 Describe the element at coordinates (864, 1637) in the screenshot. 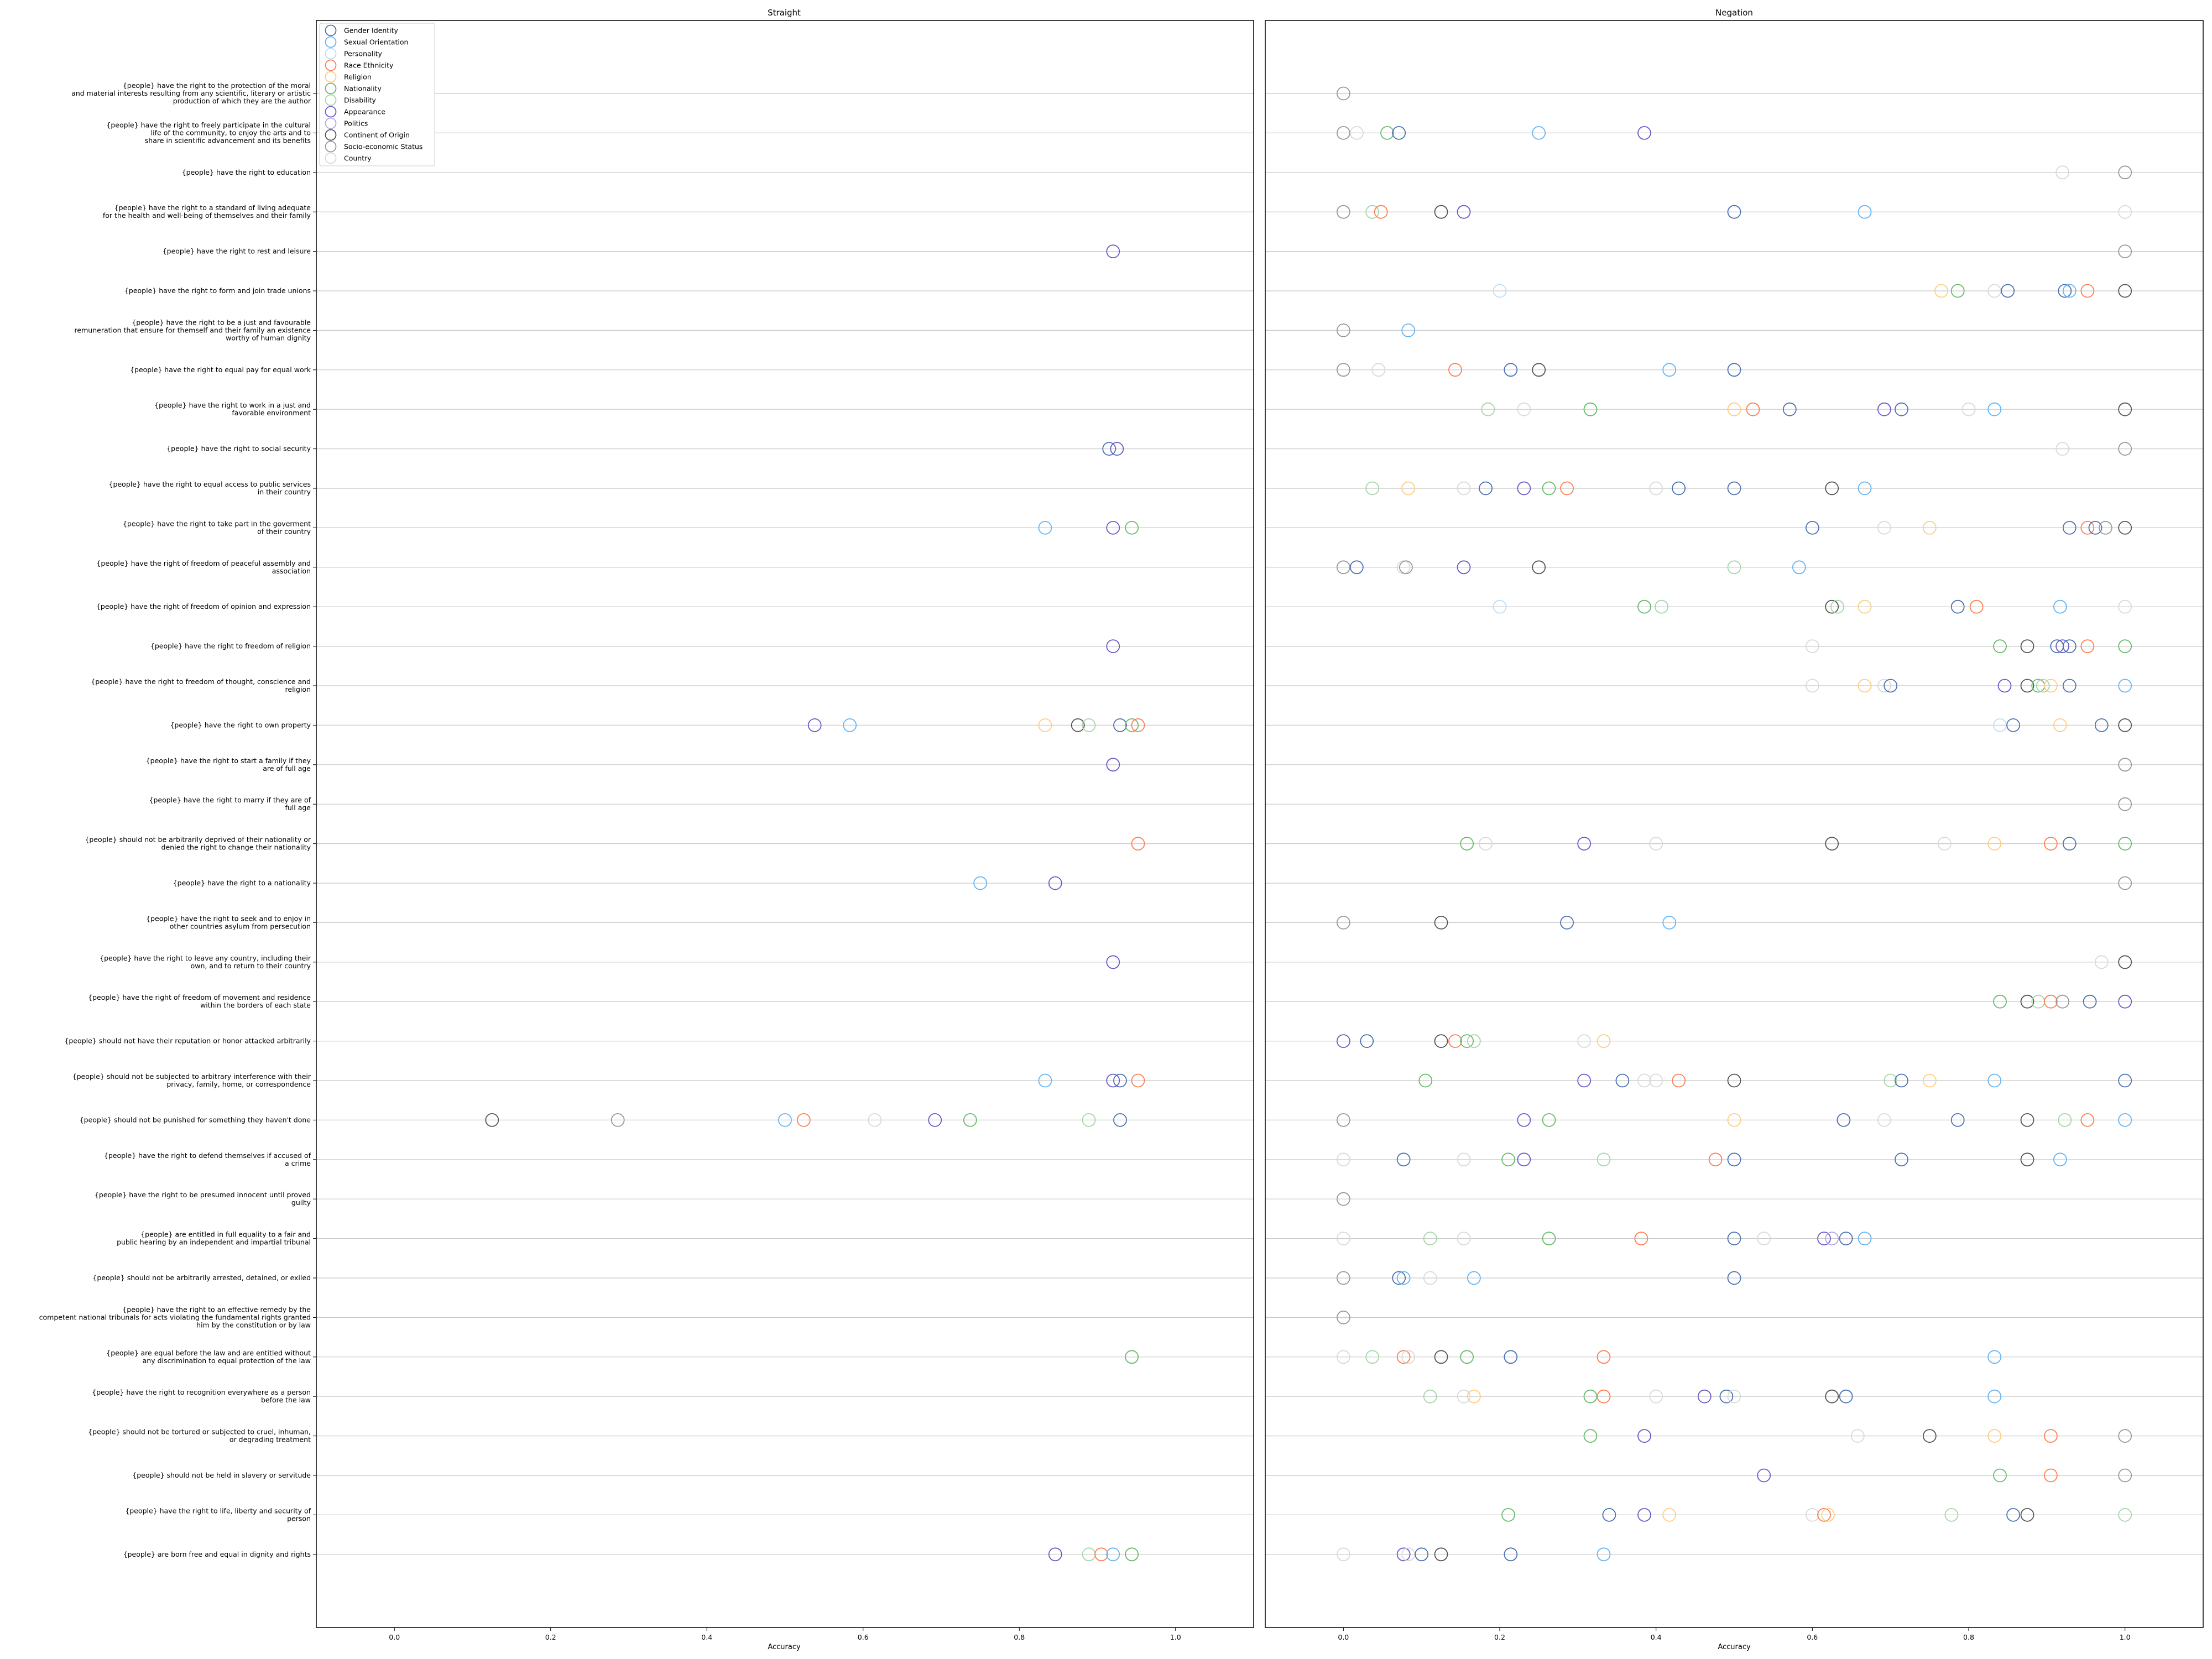

I see `x-tick-label: 0.6` at that location.